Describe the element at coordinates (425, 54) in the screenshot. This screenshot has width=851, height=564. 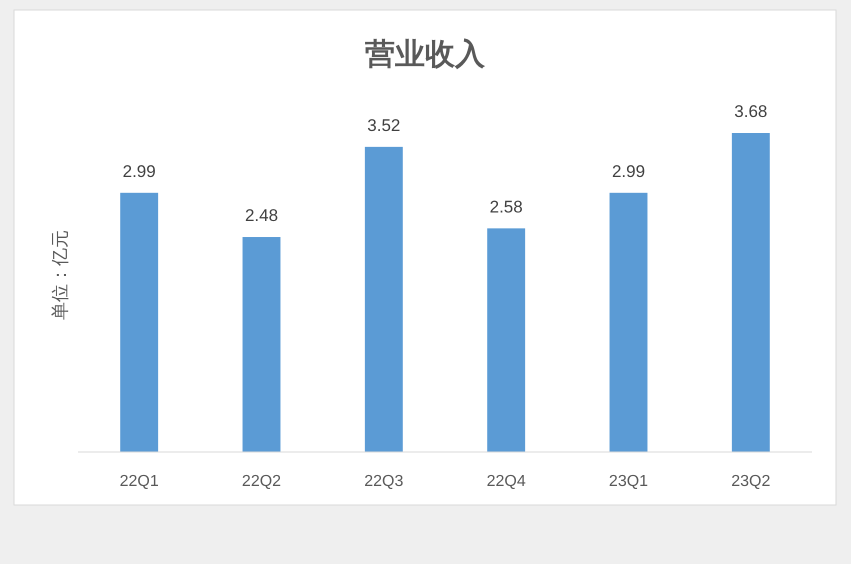
I see `title: 营业收入` at that location.